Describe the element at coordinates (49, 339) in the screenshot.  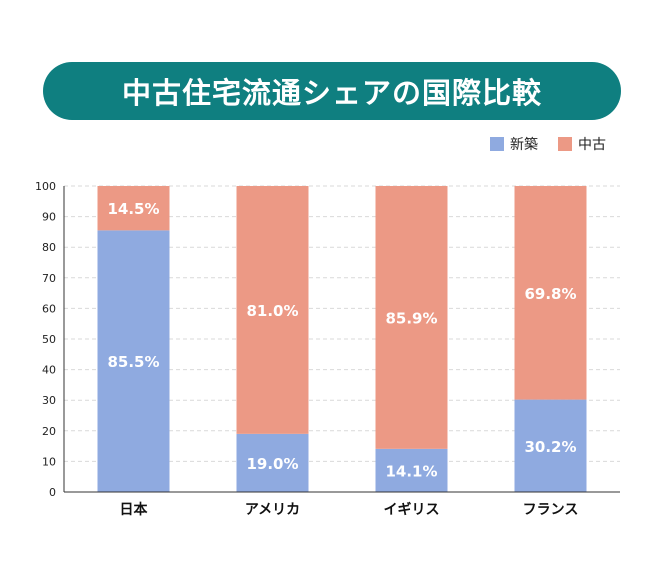
I see `y-tick-label: 50` at that location.